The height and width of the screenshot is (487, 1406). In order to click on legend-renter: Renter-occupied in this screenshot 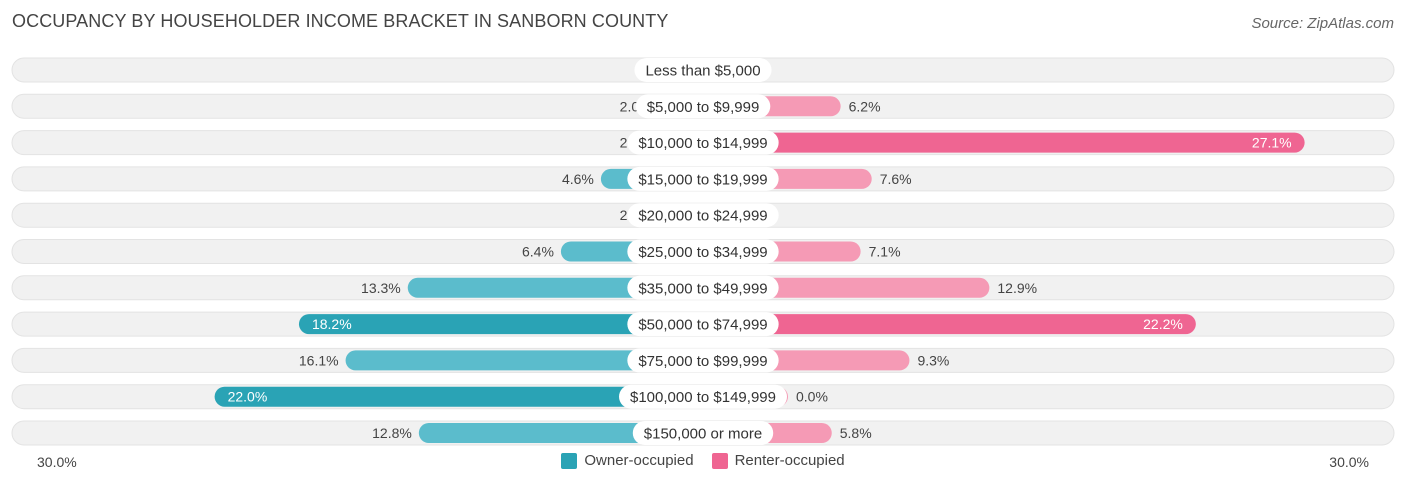, I will do `click(778, 460)`.